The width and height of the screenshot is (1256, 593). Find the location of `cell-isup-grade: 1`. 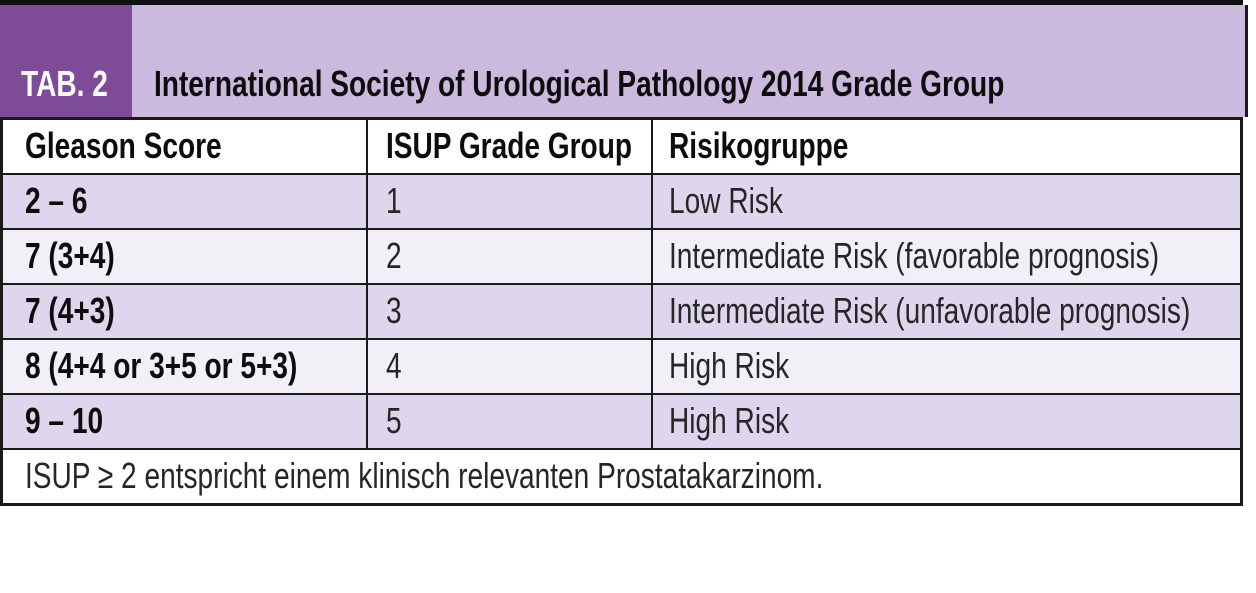

cell-isup-grade: 1 is located at coordinates (509, 201).